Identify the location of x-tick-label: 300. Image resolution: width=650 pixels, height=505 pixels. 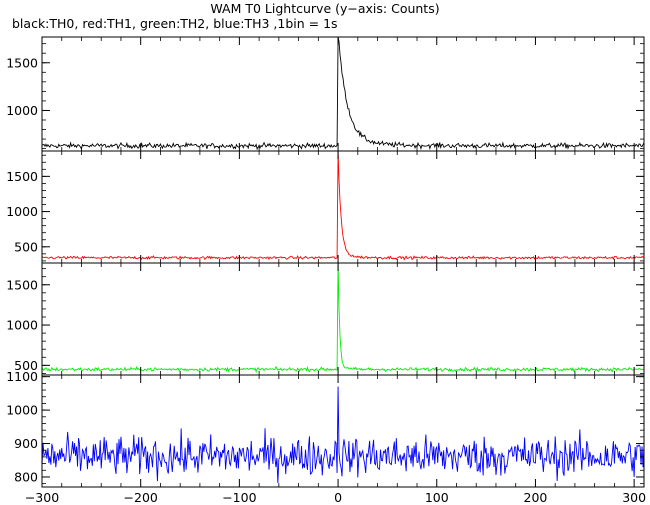
(634, 497).